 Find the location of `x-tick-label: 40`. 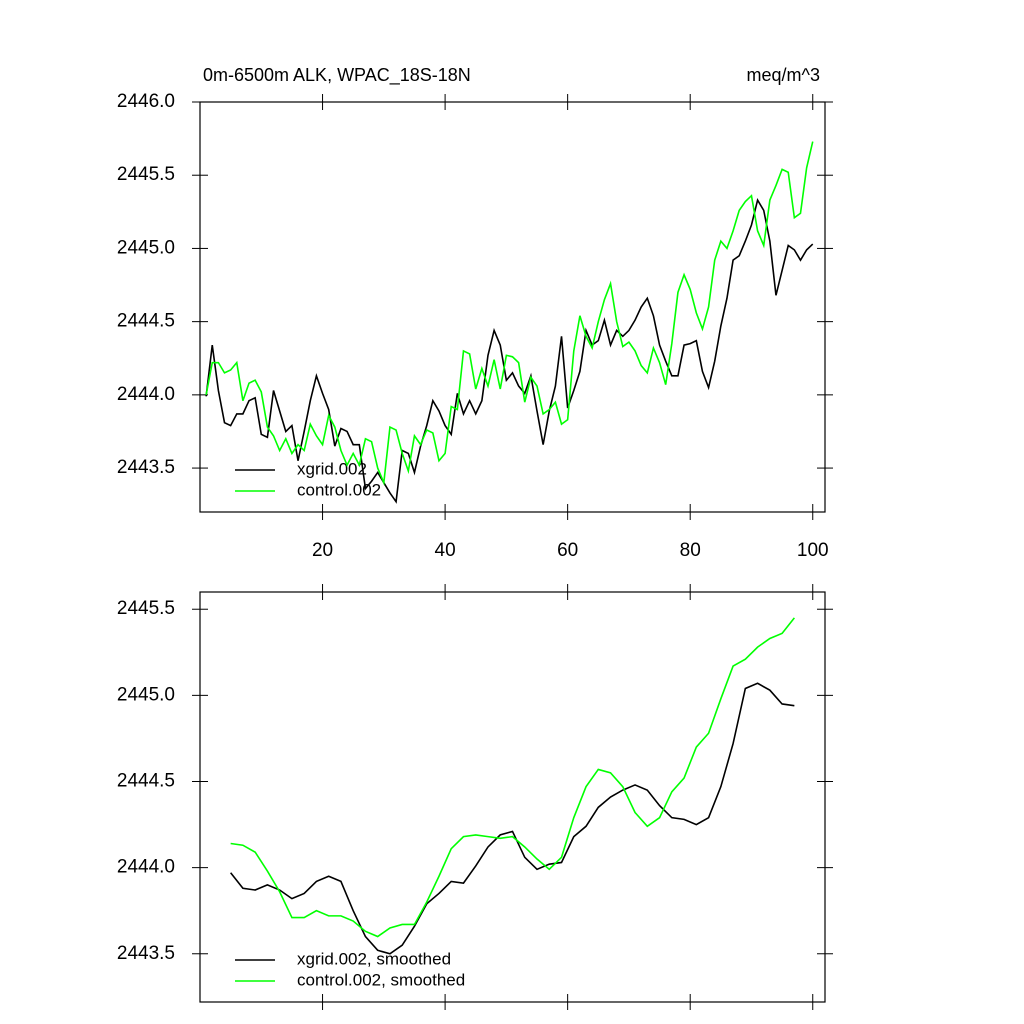

x-tick-label: 40 is located at coordinates (445, 550).